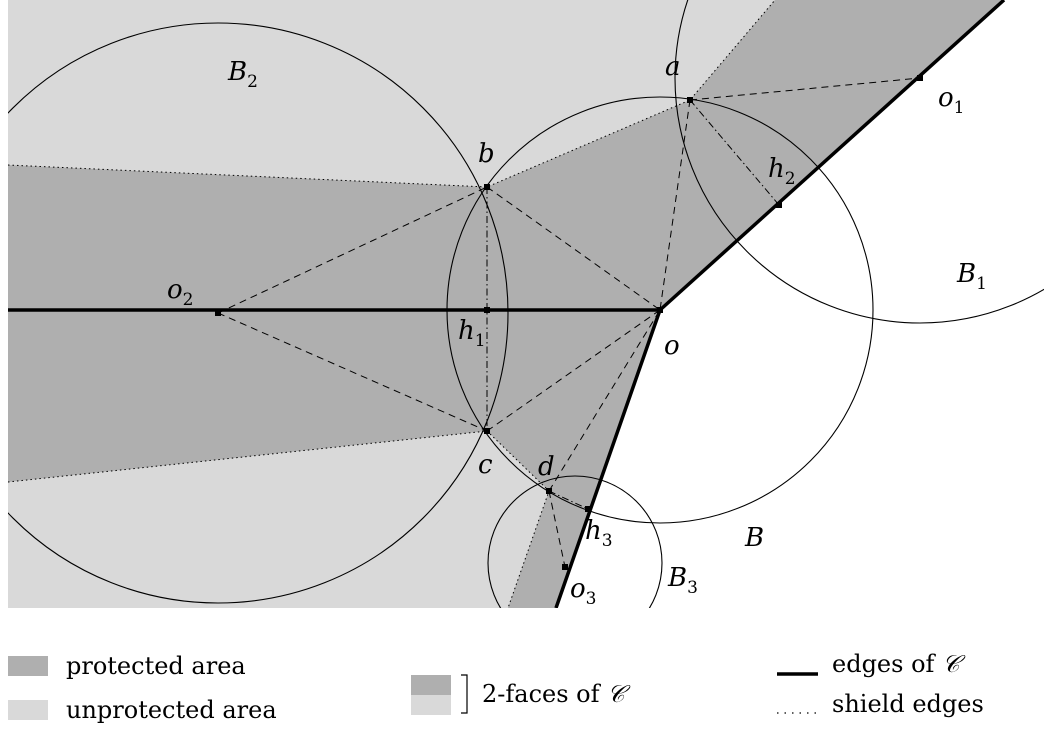  What do you see at coordinates (920, 78) in the screenshot?
I see `point-o1` at bounding box center [920, 78].